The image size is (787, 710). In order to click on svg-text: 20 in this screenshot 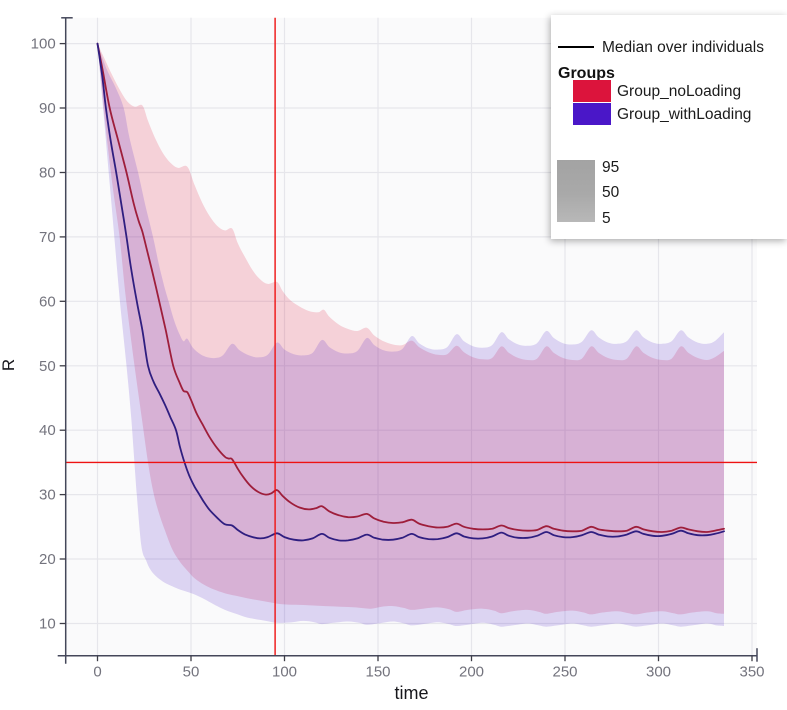, I will do `click(47, 559)`.